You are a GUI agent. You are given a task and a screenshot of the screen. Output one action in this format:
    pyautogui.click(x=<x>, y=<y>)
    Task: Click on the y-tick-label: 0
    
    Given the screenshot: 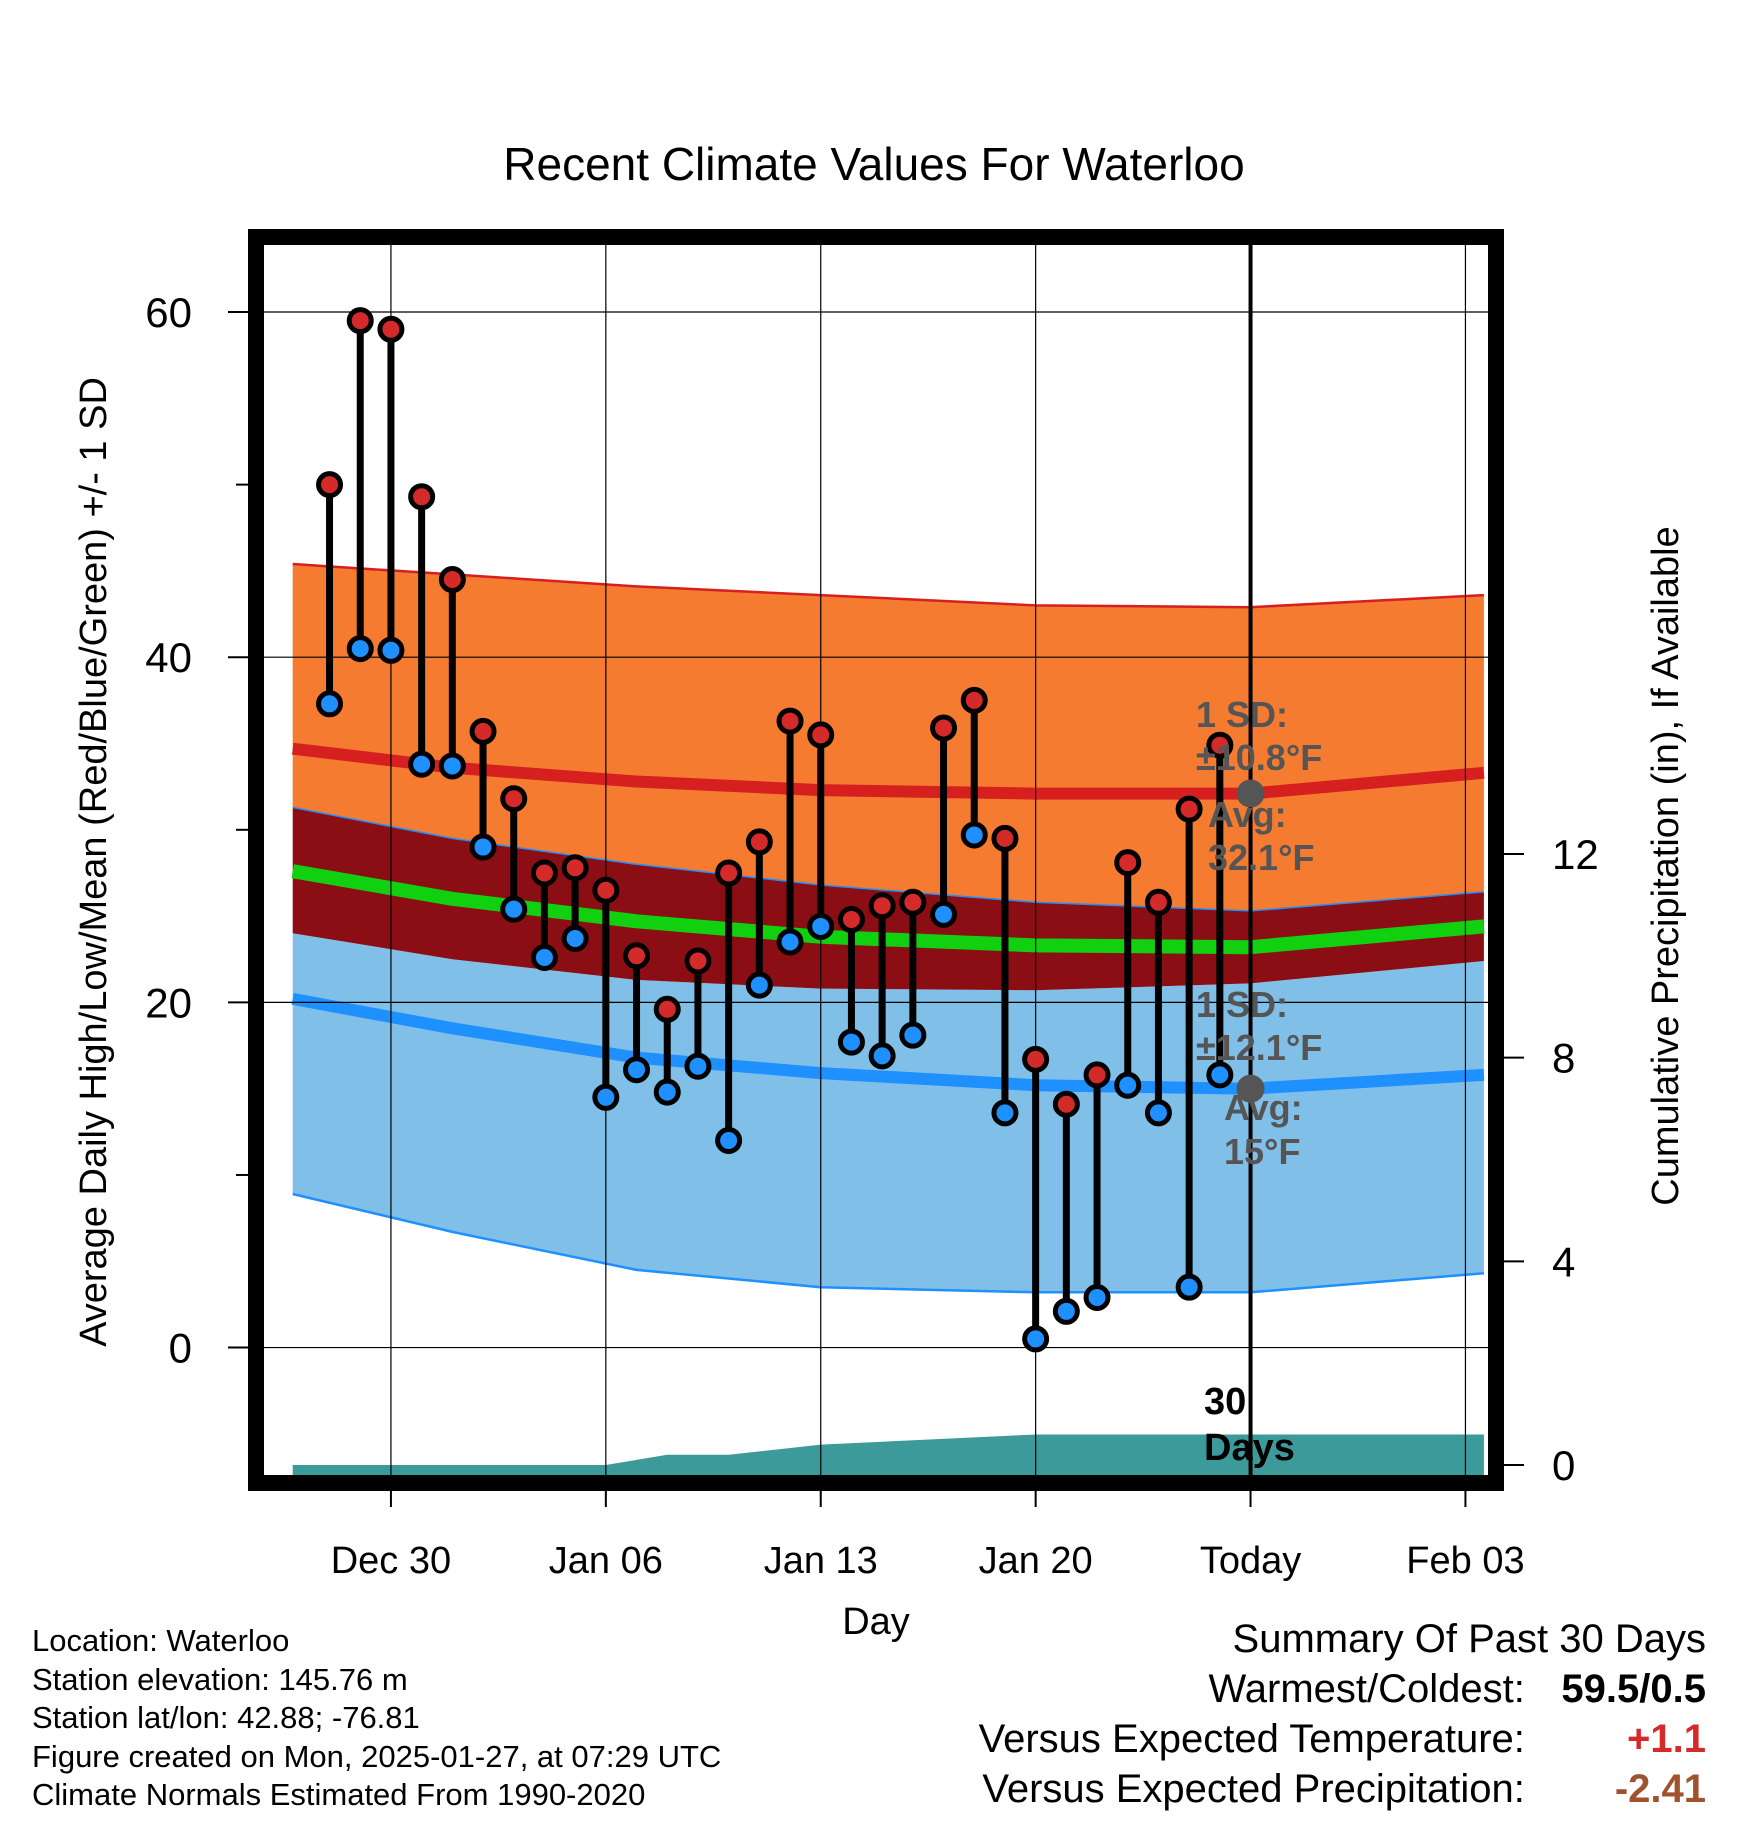 What is the action you would take?
    pyautogui.click(x=180, y=1348)
    